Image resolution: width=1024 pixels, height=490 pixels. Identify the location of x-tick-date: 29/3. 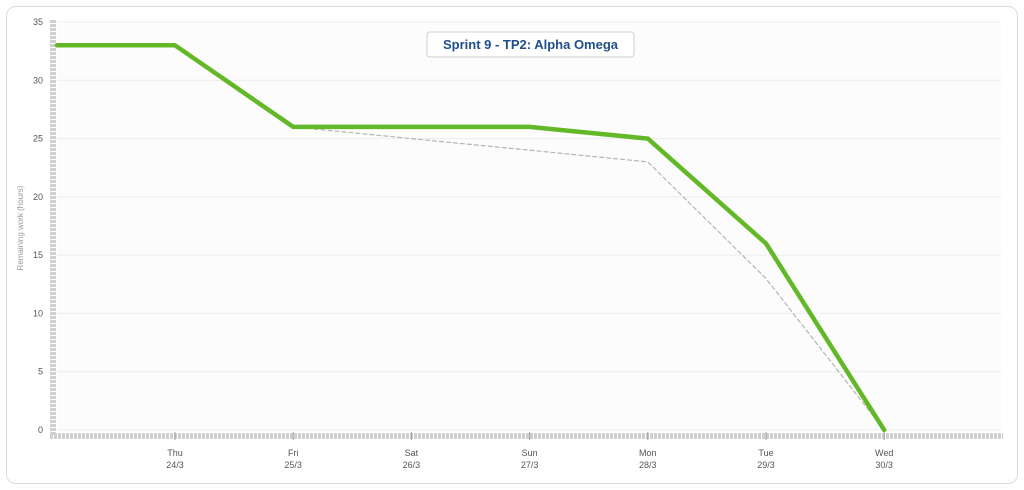
(766, 465).